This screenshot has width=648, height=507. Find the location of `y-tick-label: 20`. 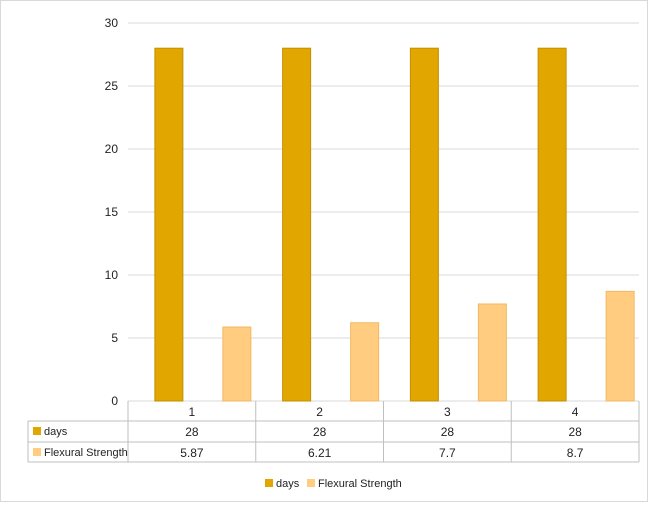

y-tick-label: 20 is located at coordinates (112, 149).